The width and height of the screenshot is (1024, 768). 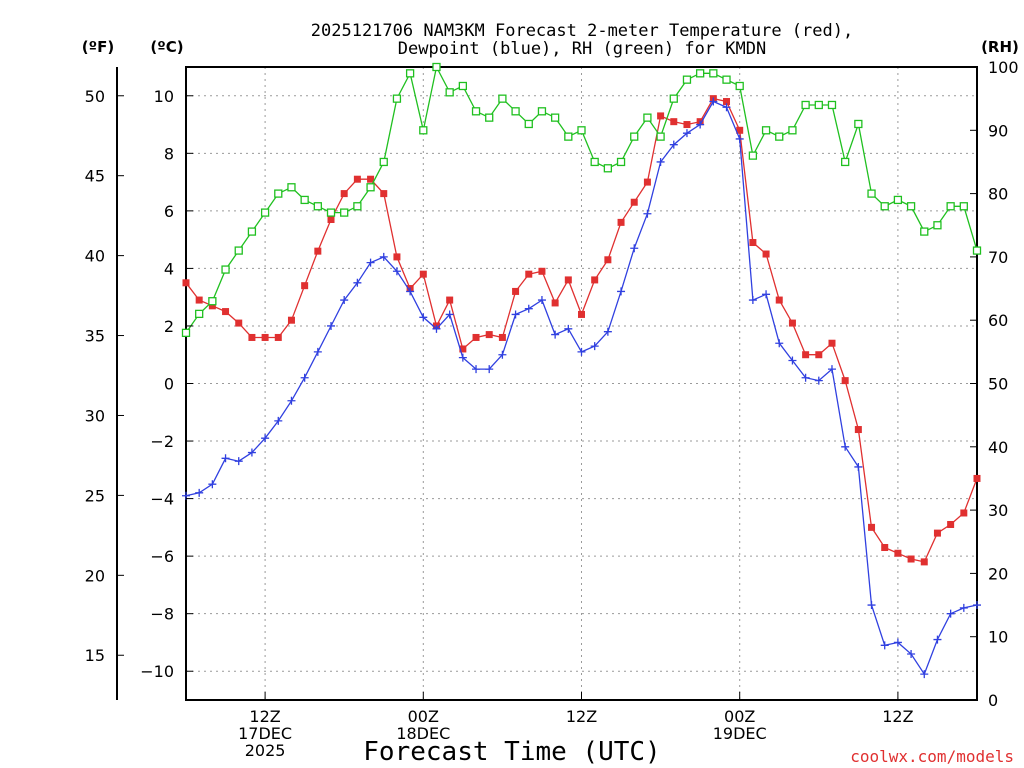 What do you see at coordinates (169, 268) in the screenshot?
I see `celsius-tick-label: 4` at bounding box center [169, 268].